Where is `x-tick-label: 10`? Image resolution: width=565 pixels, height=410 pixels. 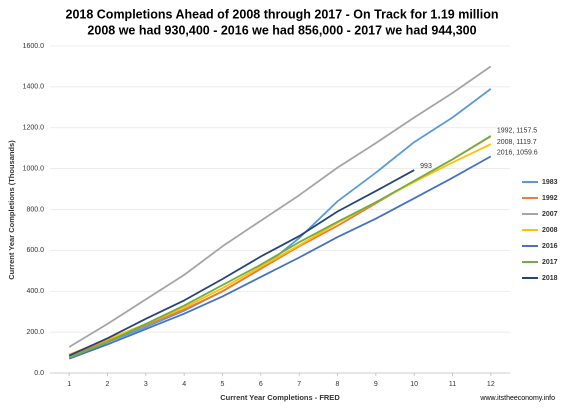 x-tick-label: 10 is located at coordinates (414, 384).